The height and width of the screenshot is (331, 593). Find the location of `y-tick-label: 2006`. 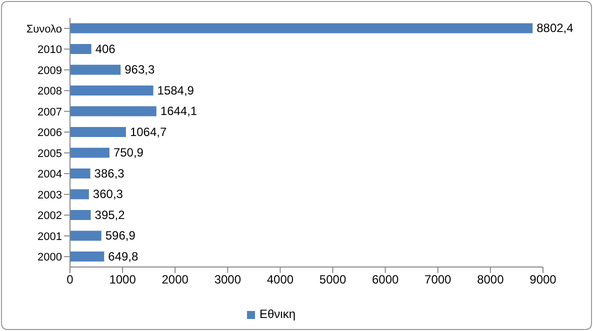

y-tick-label: 2006 is located at coordinates (50, 133).